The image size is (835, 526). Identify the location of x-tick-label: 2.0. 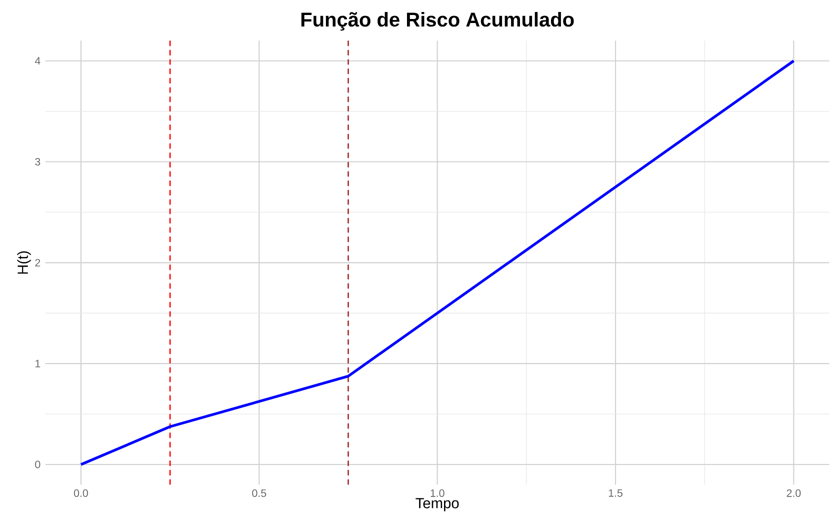
(793, 493).